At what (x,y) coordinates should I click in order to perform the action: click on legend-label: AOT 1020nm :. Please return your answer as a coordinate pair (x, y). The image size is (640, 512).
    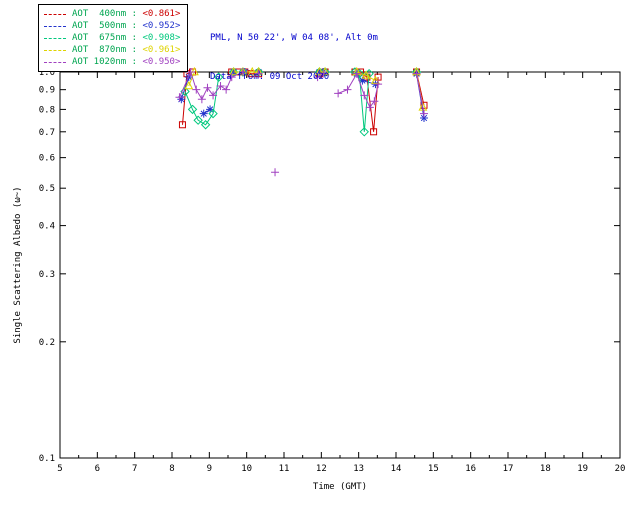
    Looking at the image, I should click on (107, 62).